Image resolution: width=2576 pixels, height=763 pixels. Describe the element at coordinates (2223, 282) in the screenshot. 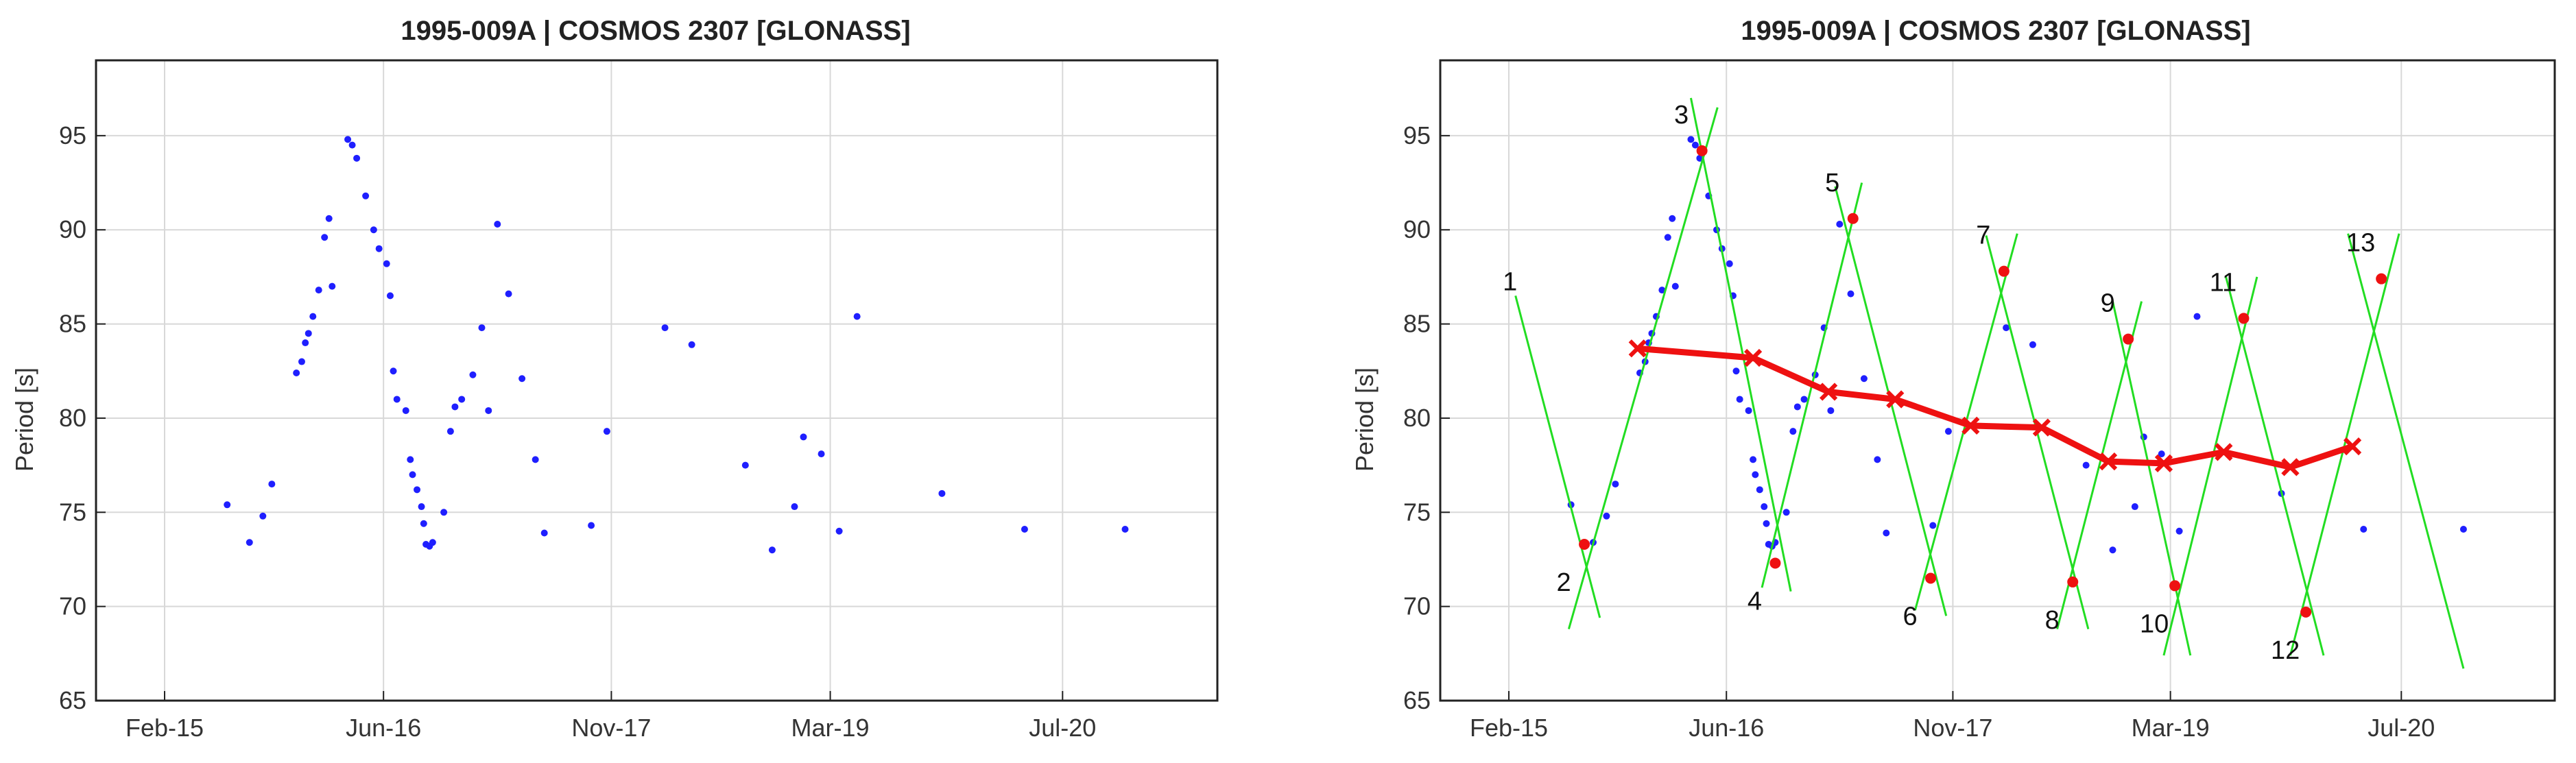

I see `extremum-label: 11` at that location.